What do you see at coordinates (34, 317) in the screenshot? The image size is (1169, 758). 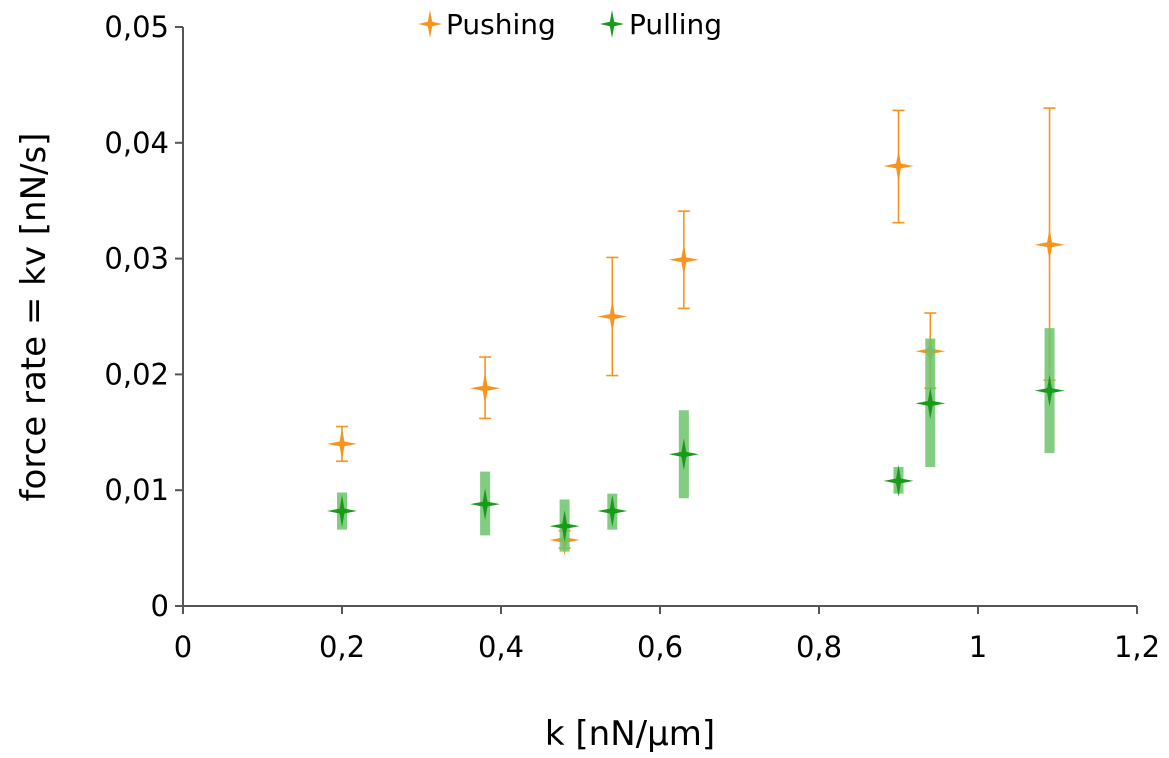 I see `y-axis-title: force rate = kv [nN/s]` at bounding box center [34, 317].